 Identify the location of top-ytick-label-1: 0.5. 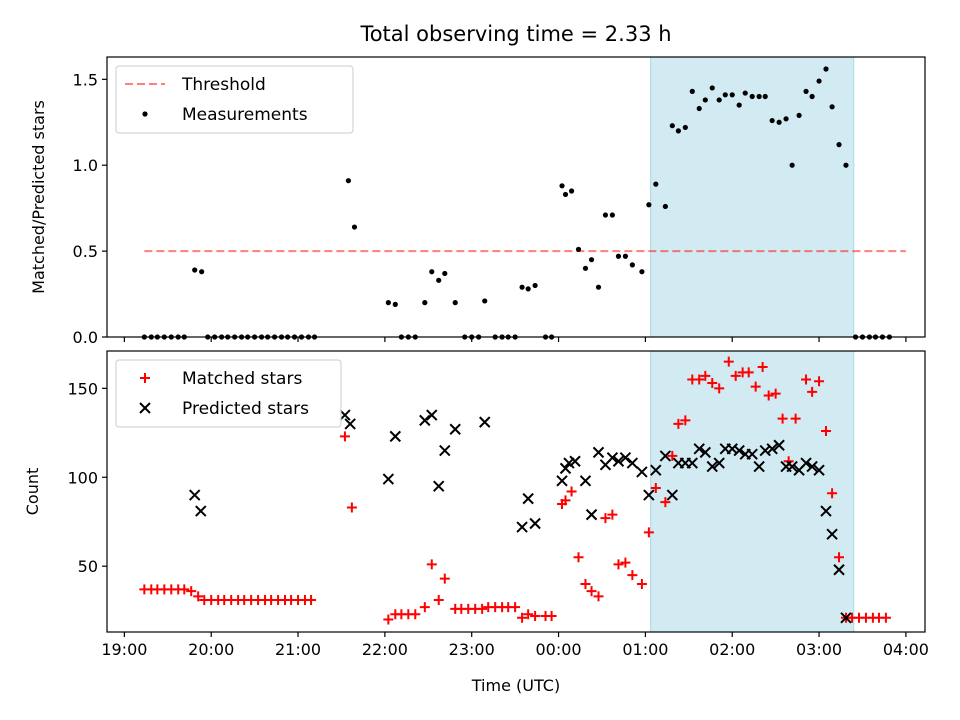
(85, 251).